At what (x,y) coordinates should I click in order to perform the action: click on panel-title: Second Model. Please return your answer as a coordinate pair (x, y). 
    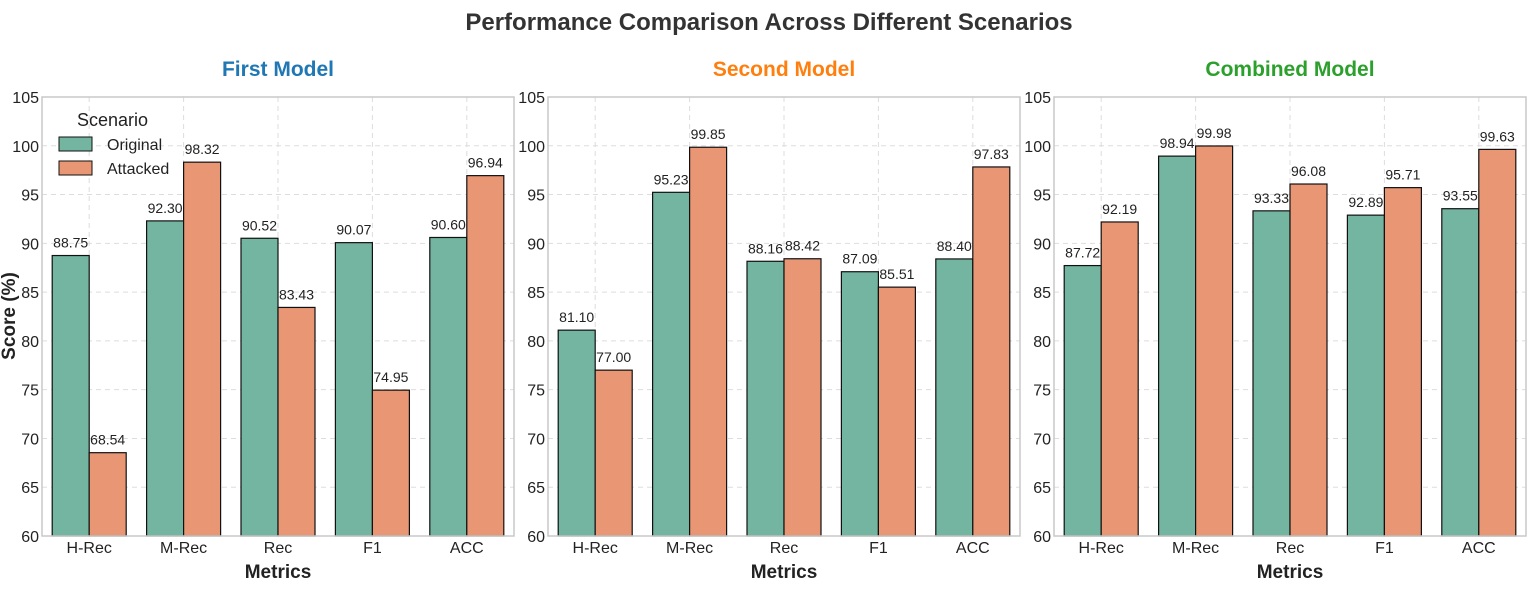
    Looking at the image, I should click on (784, 69).